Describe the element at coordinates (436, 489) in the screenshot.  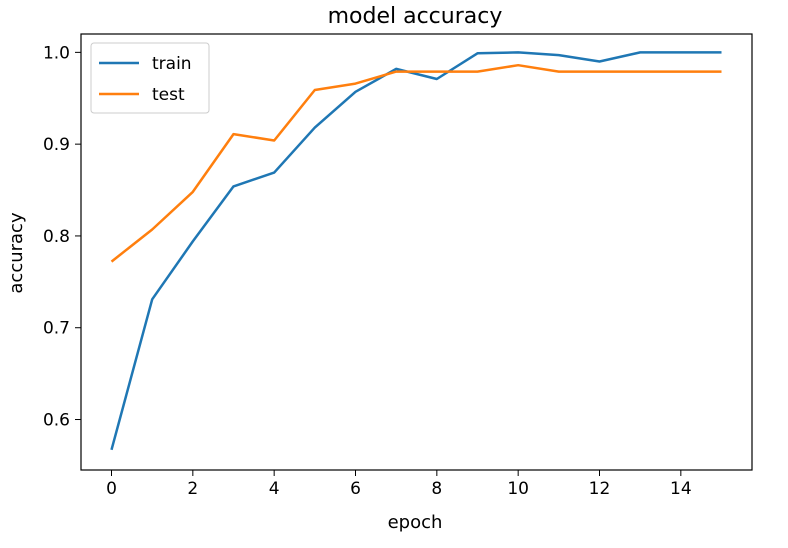
I see `x-tick-label: 8` at that location.